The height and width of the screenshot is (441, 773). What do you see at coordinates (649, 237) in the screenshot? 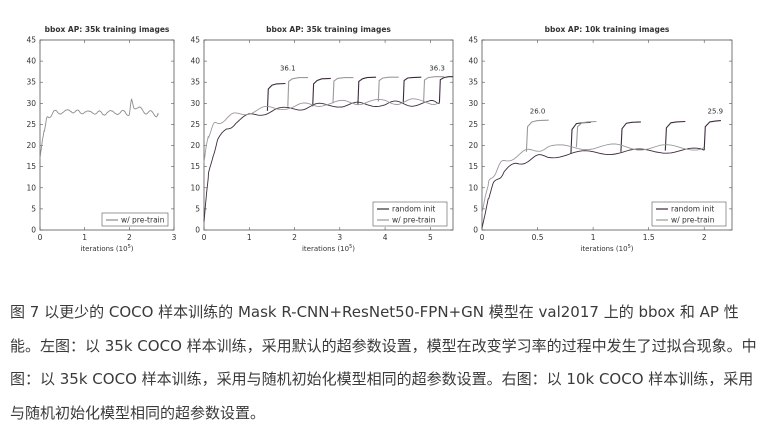
I see `x-tick-label: 1.5` at bounding box center [649, 237].